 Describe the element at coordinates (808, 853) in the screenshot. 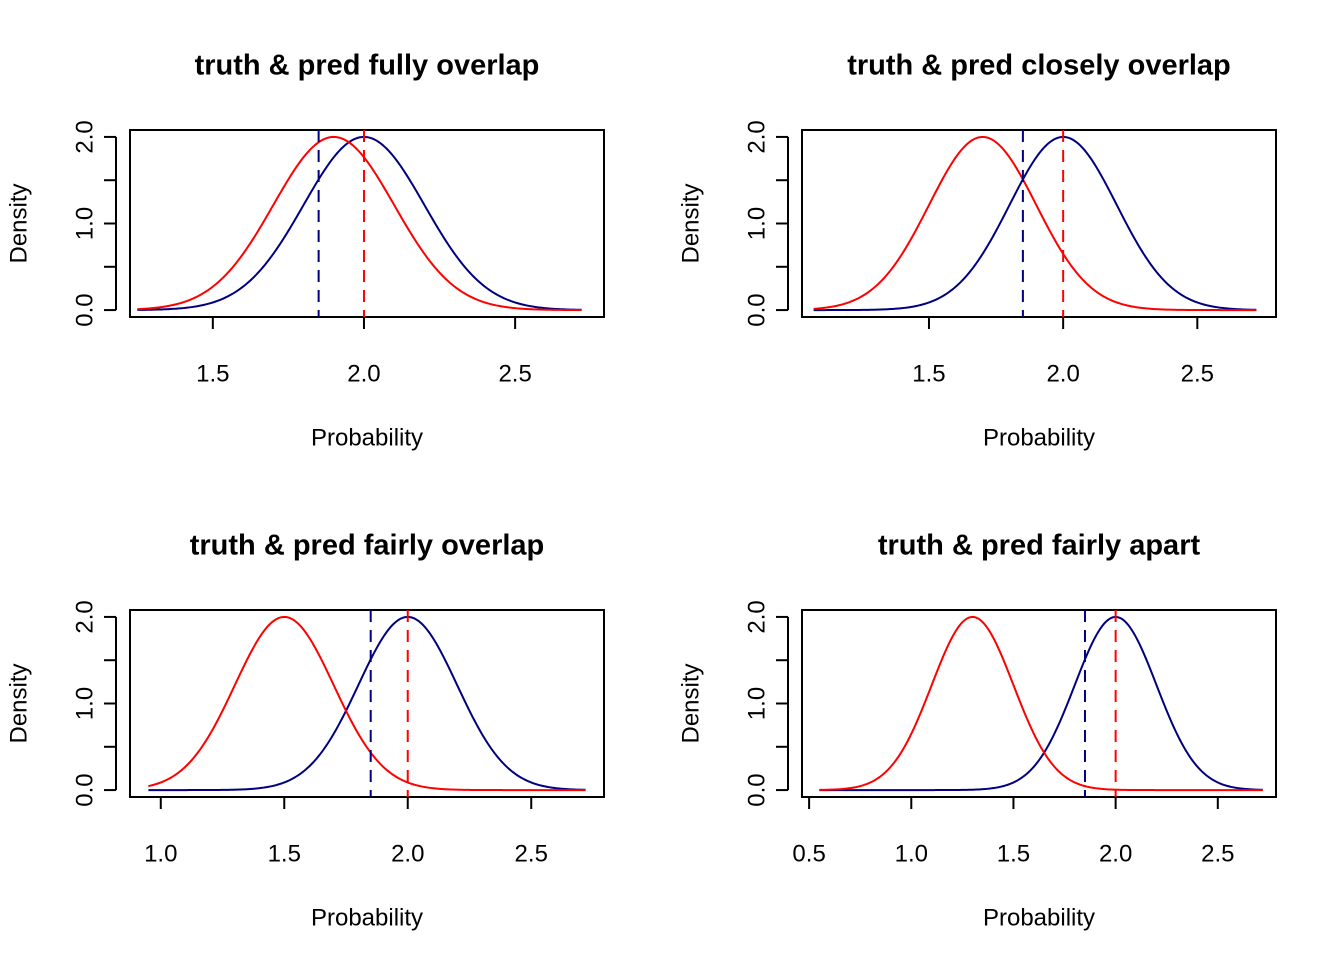

I see `x-tick-label: 0.5` at that location.